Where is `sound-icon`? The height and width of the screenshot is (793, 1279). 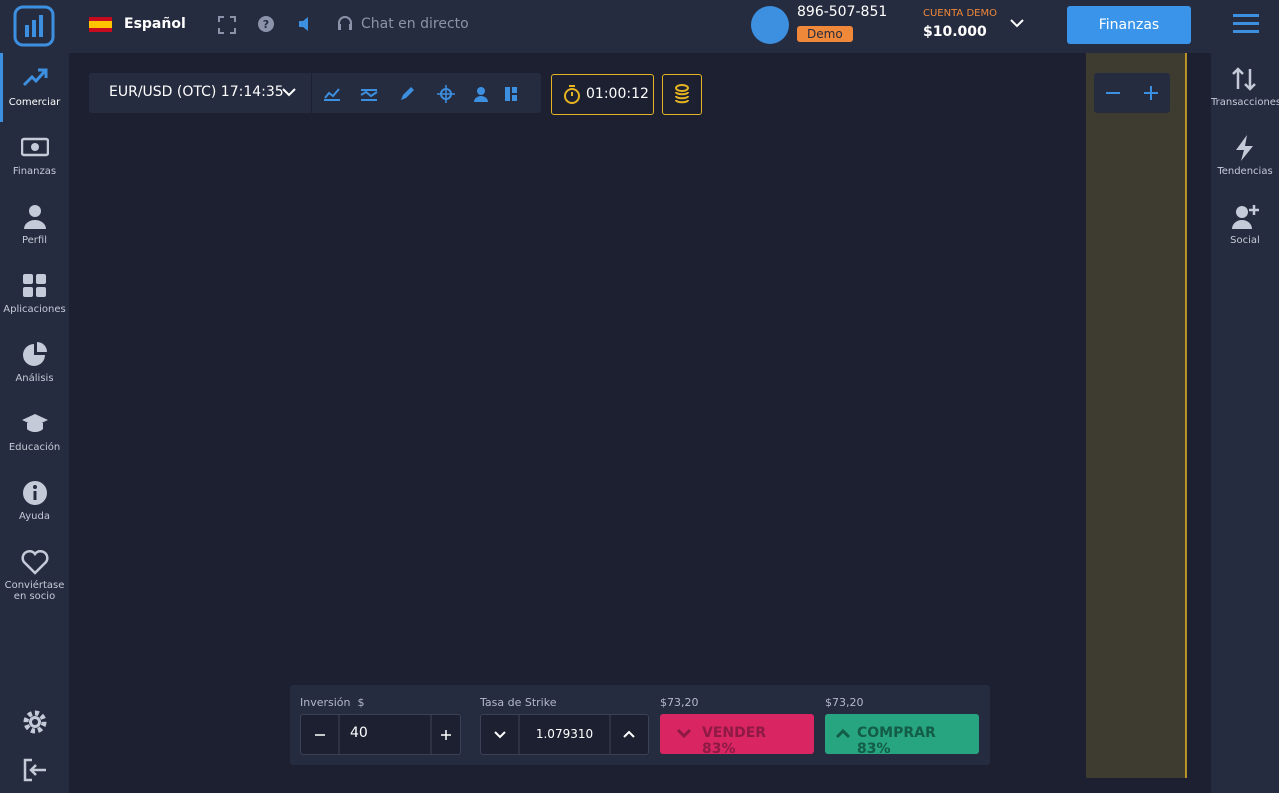 sound-icon is located at coordinates (307, 24).